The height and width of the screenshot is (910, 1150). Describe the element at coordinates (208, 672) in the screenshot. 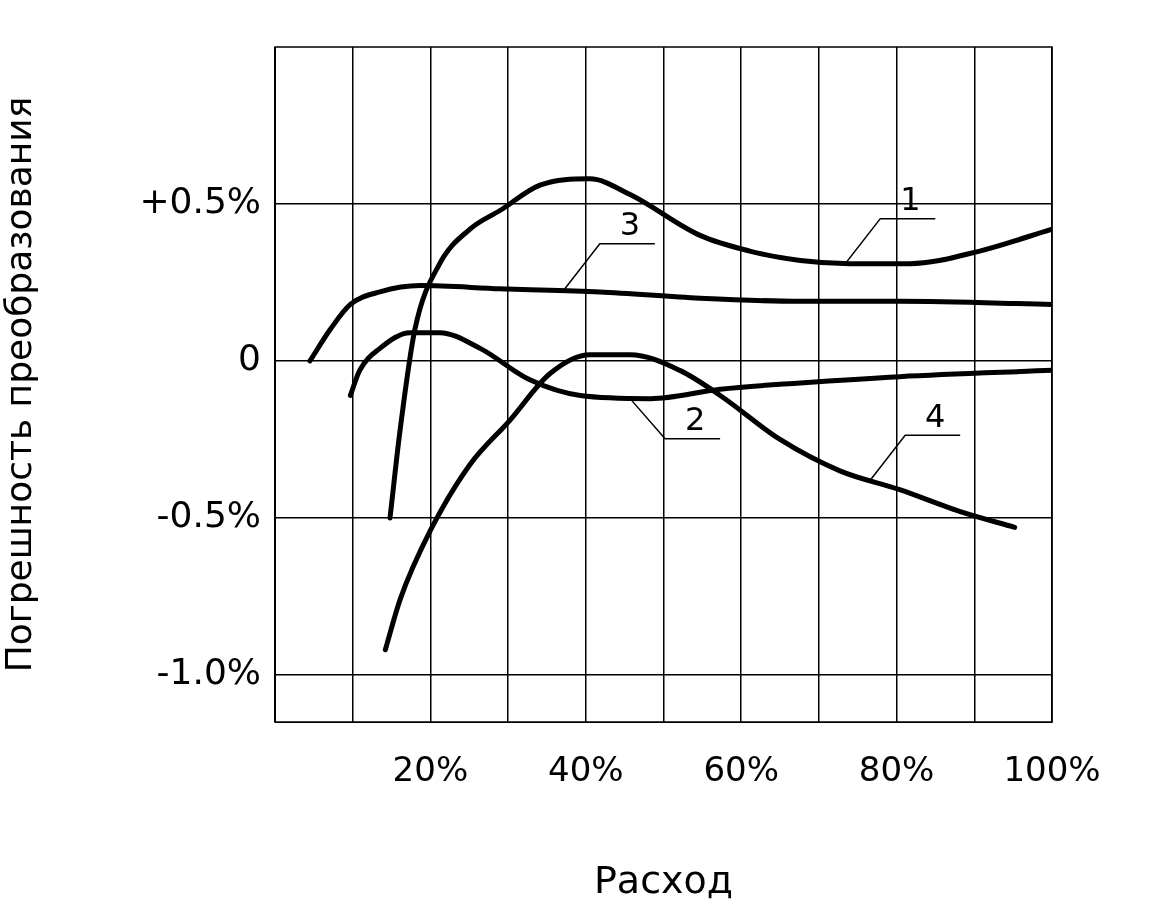

I see `y-tick-label: -1.0%` at that location.